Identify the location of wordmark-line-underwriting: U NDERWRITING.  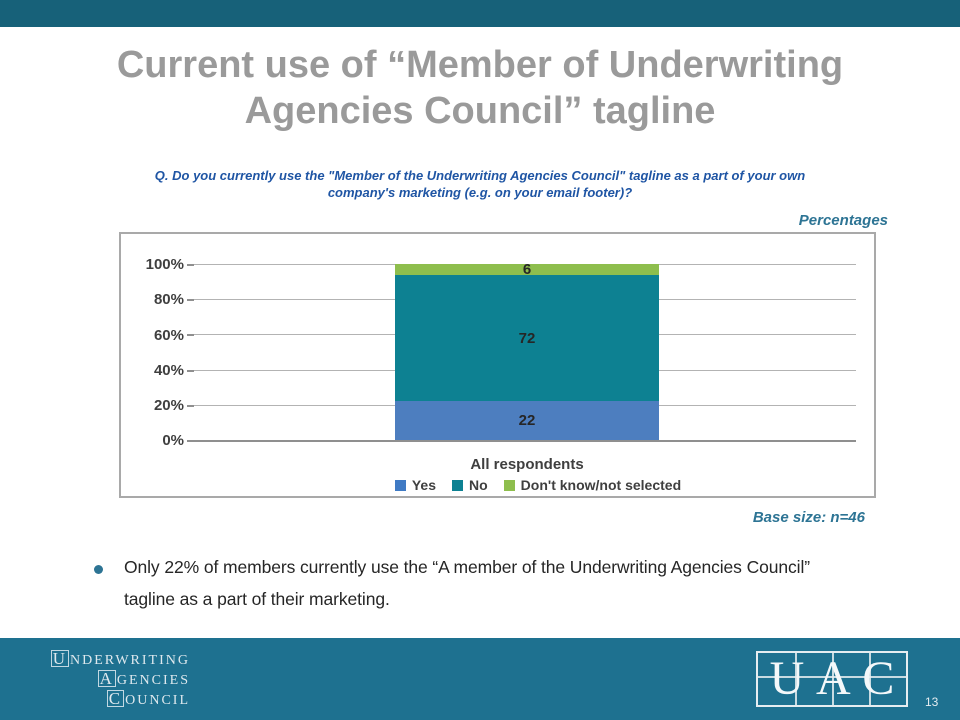
(115, 660).